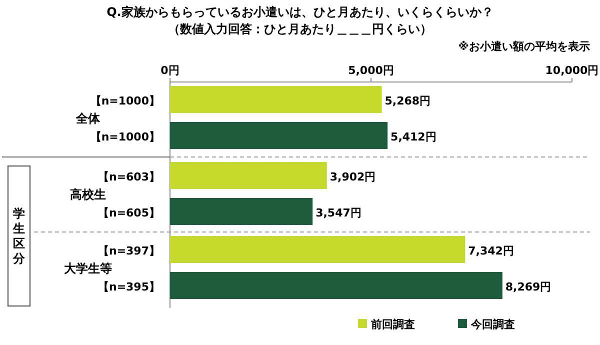 The width and height of the screenshot is (600, 345). I want to click on y-tick-label: 大学生等, so click(88, 269).